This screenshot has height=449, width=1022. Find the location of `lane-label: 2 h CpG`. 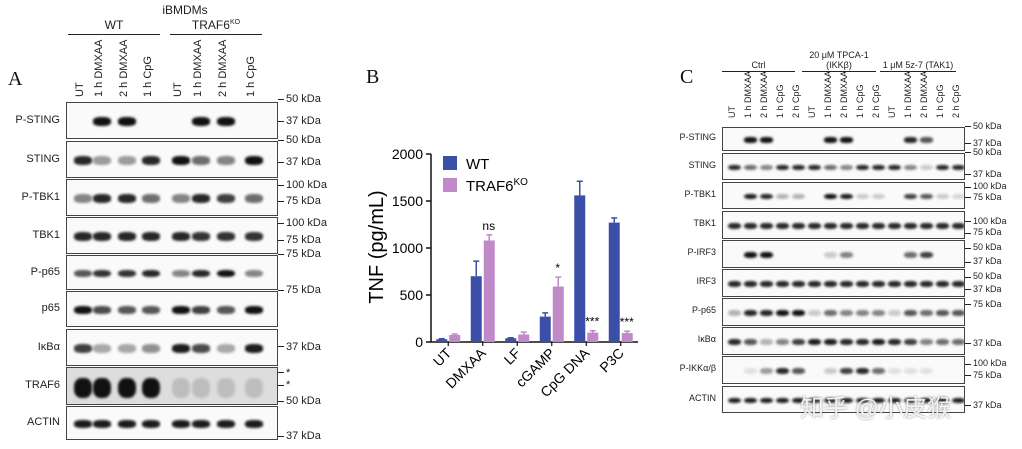

lane-label: 2 h CpG is located at coordinates (956, 101).